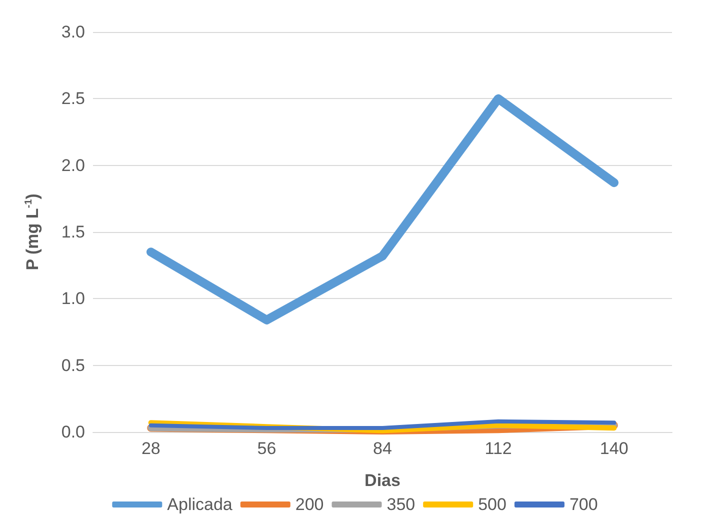 Image resolution: width=710 pixels, height=528 pixels. Describe the element at coordinates (382, 448) in the screenshot. I see `x-tick-label: 84` at that location.